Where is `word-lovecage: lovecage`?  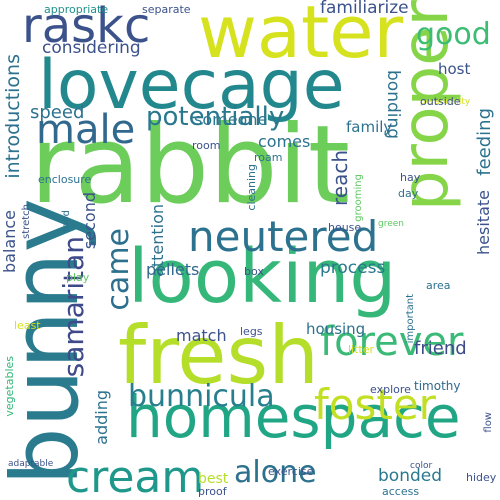 word-lovecage: lovecage is located at coordinates (191, 85).